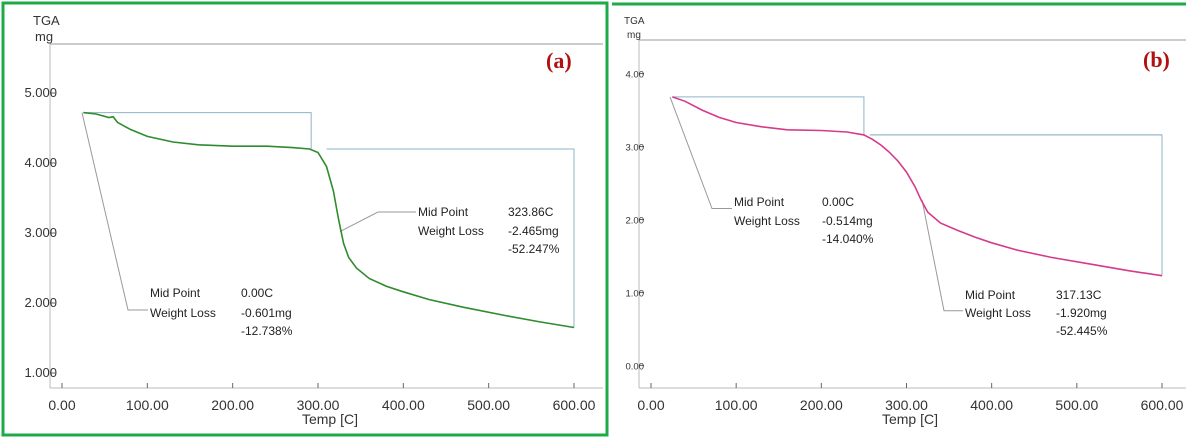  Describe the element at coordinates (533, 231) in the screenshot. I see `panel-a-ann2-weightloss-mg: -2.465mg` at that location.